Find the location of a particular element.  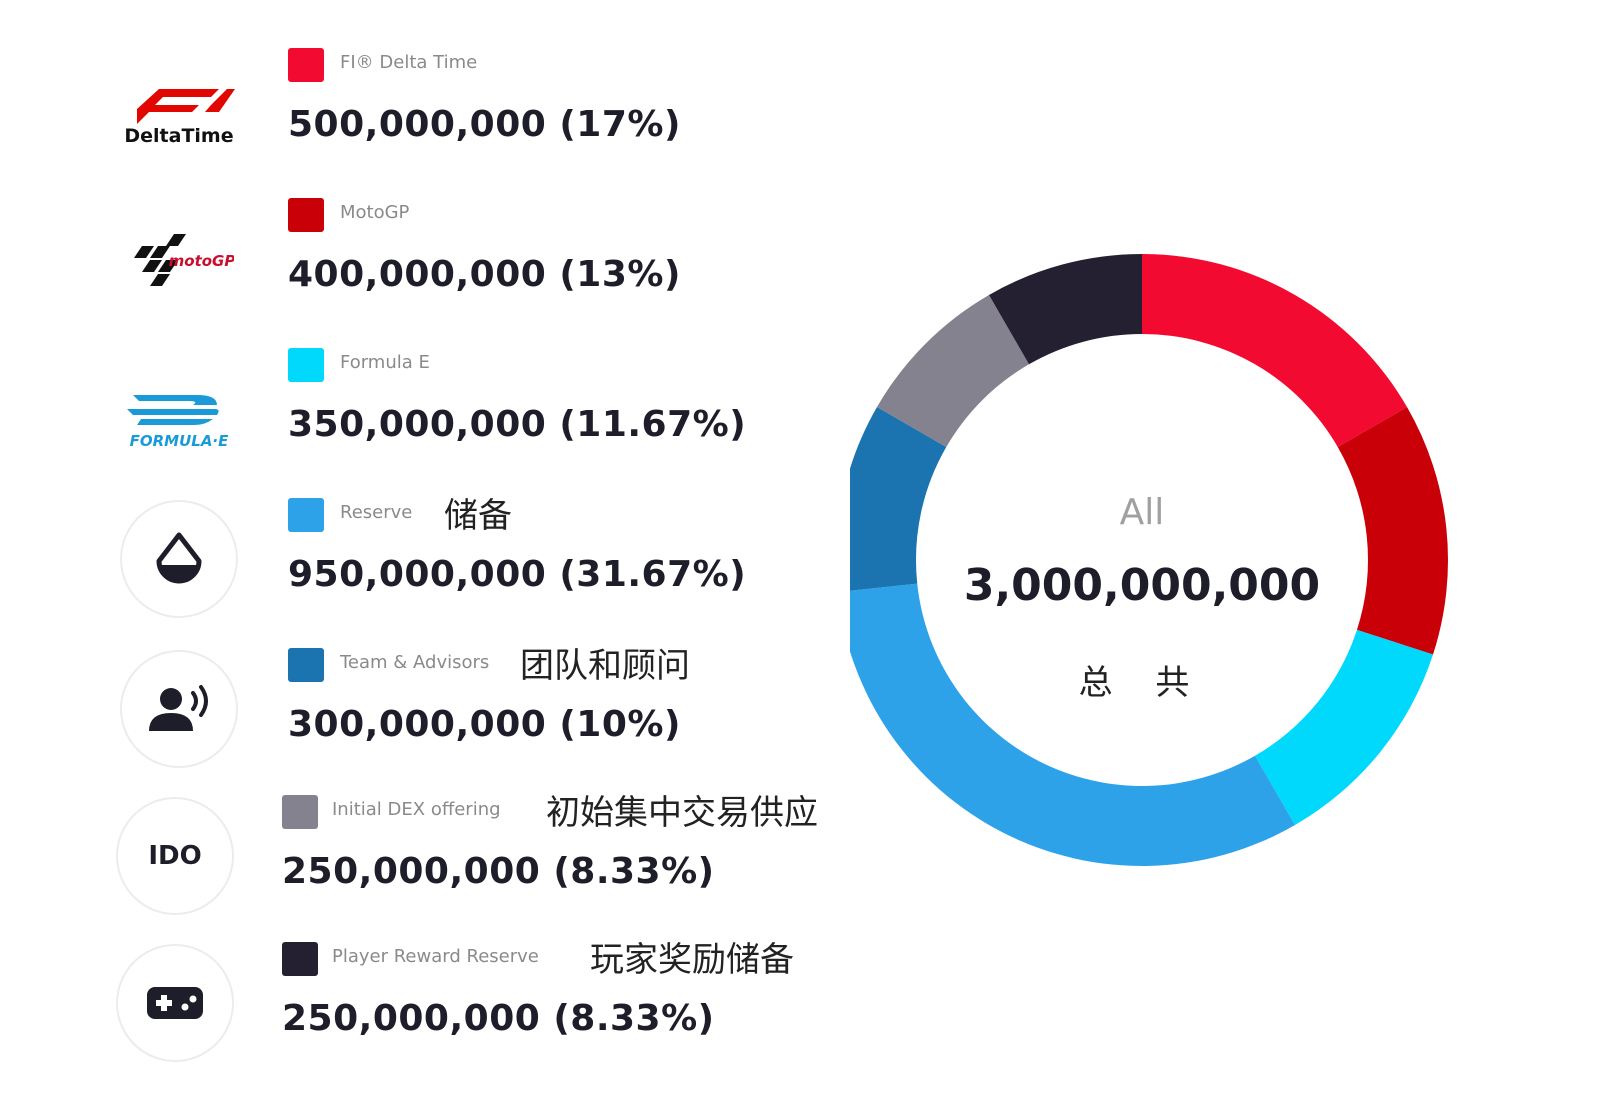

legend-swatch-f1 is located at coordinates (306, 65).